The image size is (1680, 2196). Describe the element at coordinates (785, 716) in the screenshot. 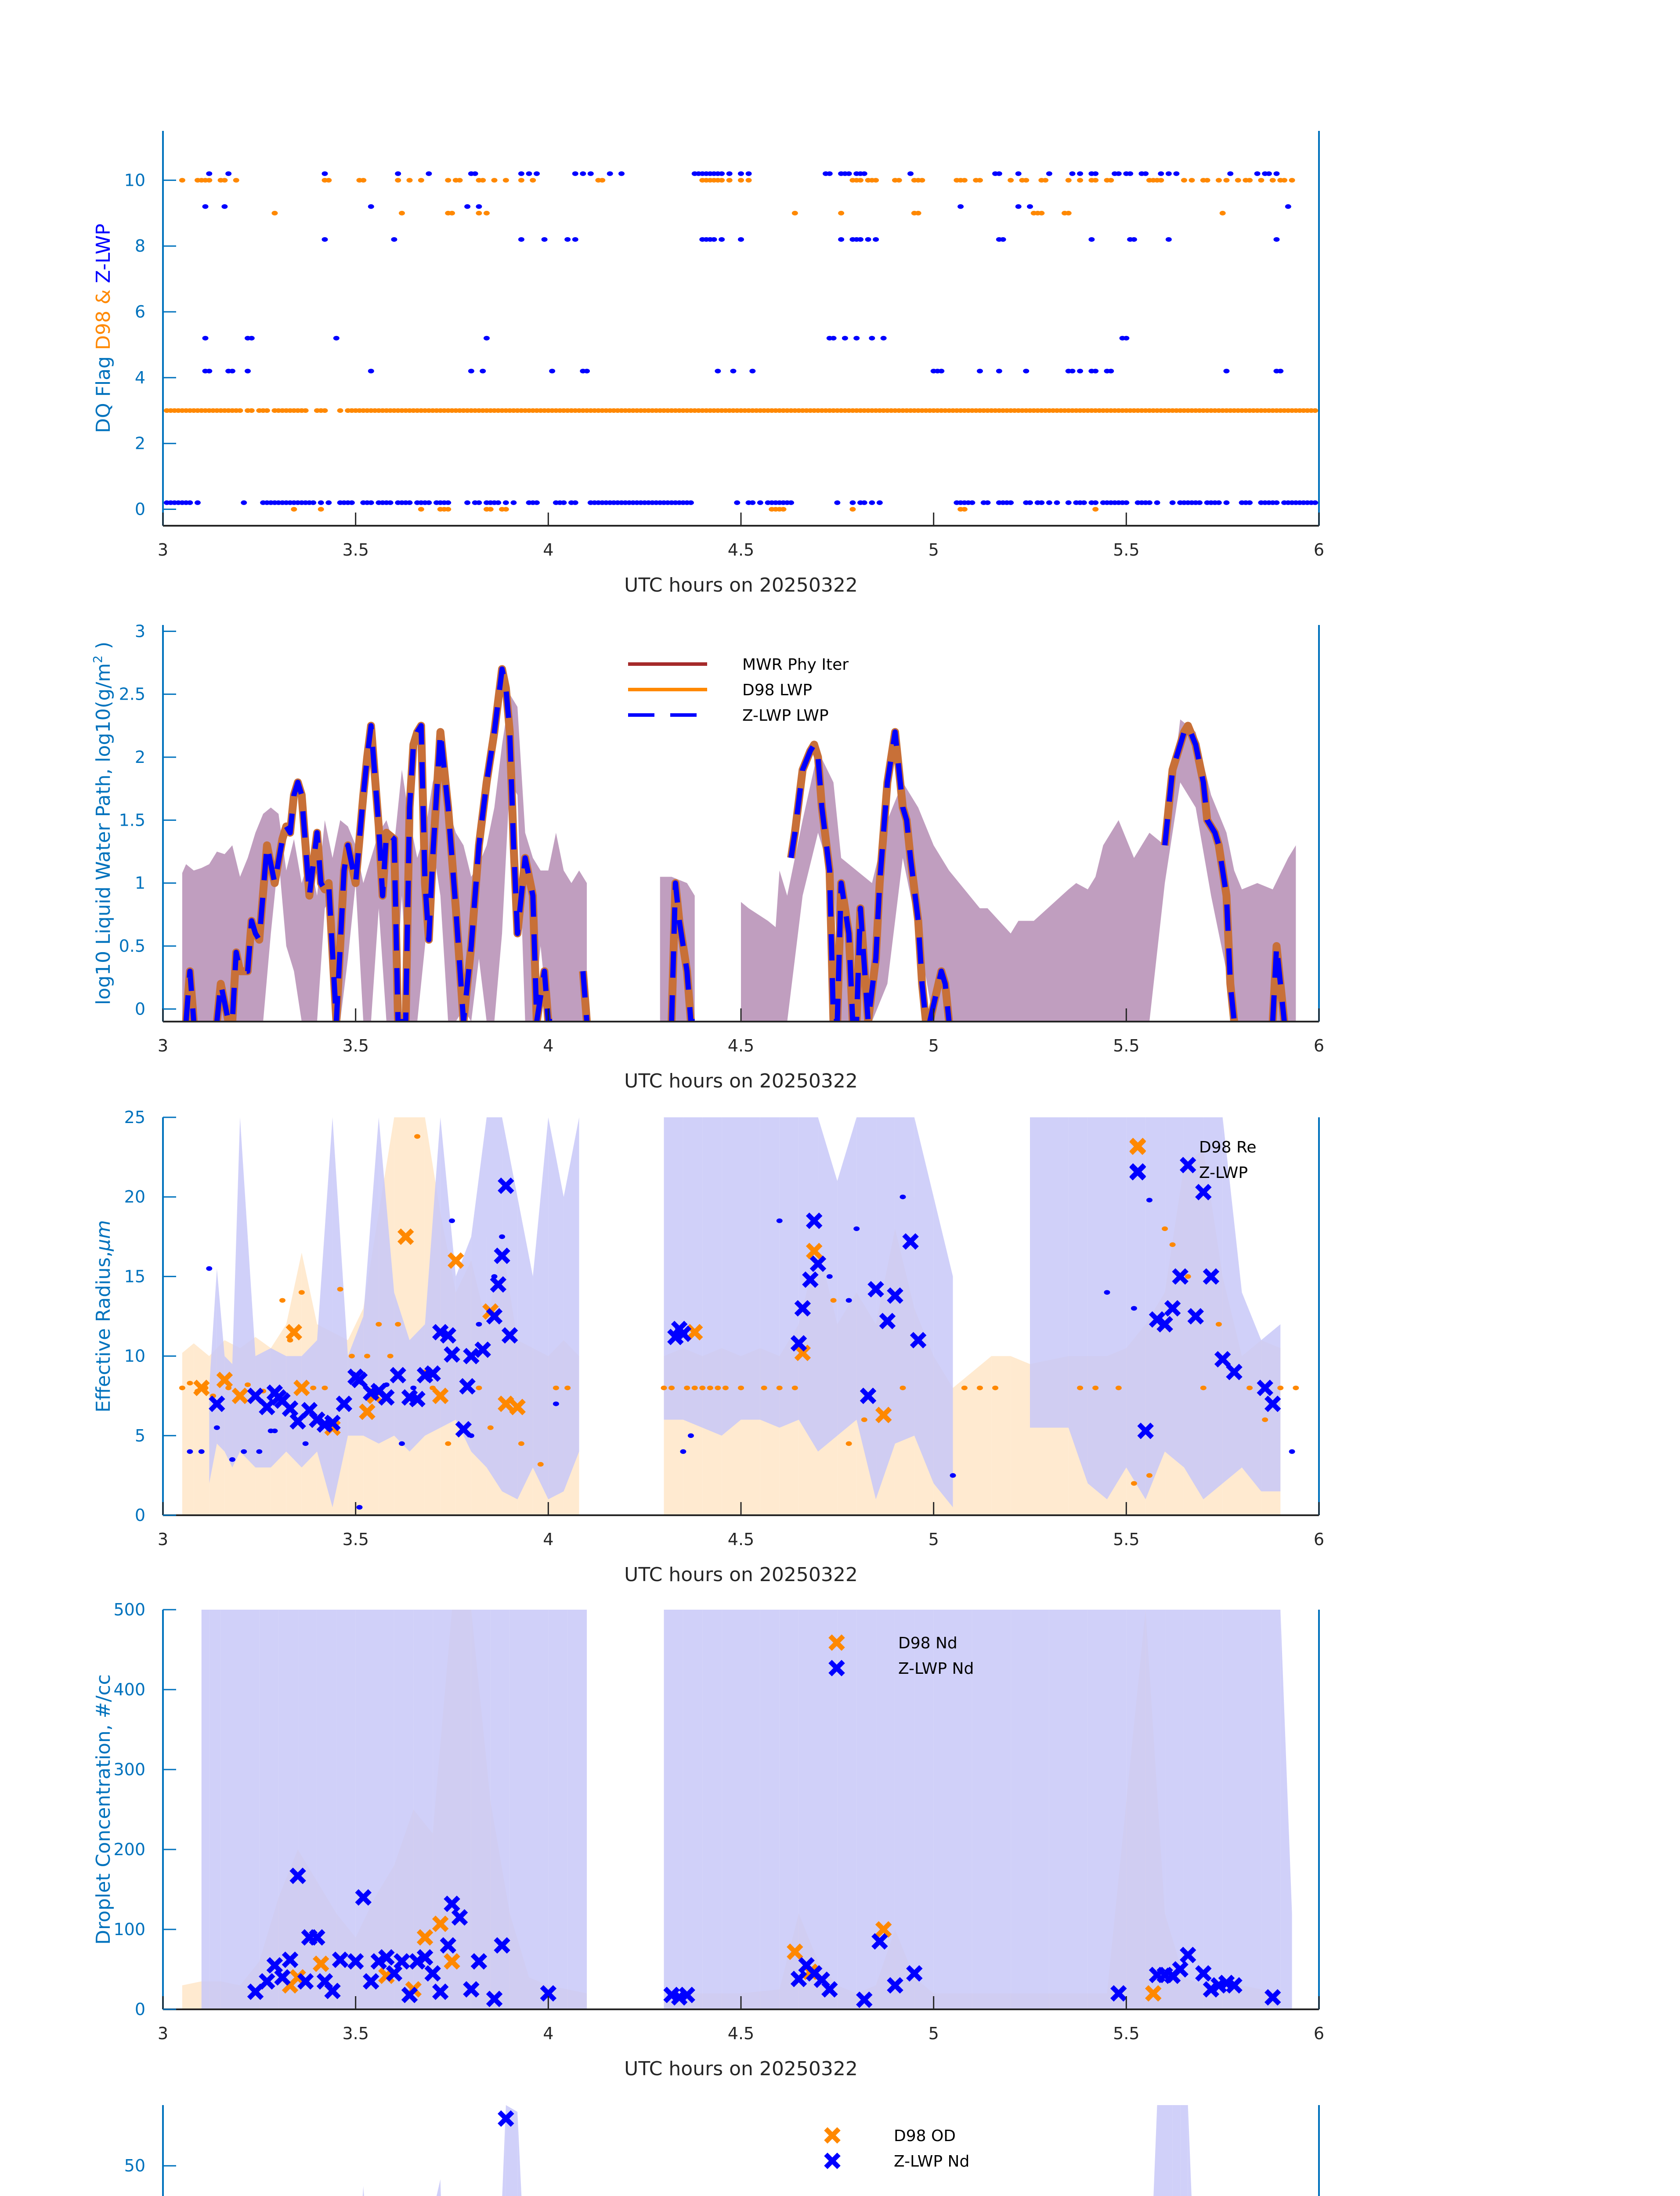

I see `legend-label: Z-LWP LWP` at that location.